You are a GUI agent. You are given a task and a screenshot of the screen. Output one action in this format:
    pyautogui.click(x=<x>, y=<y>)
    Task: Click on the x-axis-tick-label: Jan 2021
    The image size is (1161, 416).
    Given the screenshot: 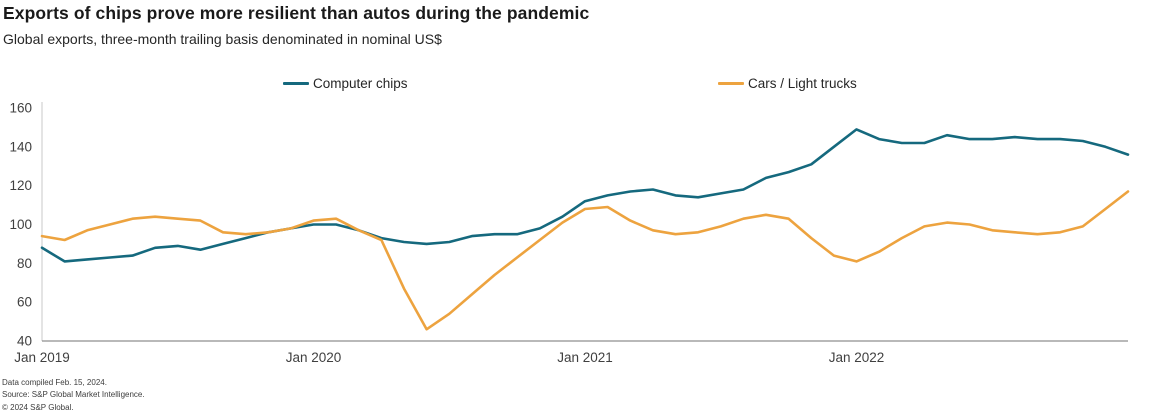 What is the action you would take?
    pyautogui.click(x=585, y=357)
    